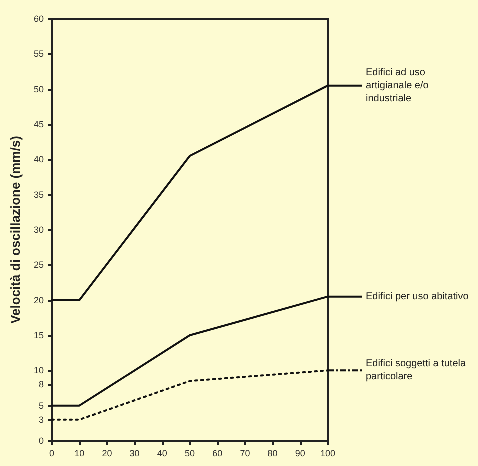  Describe the element at coordinates (15, 230) in the screenshot. I see `y-axis-title: Velocità di oscillazione (mm/s)` at that location.